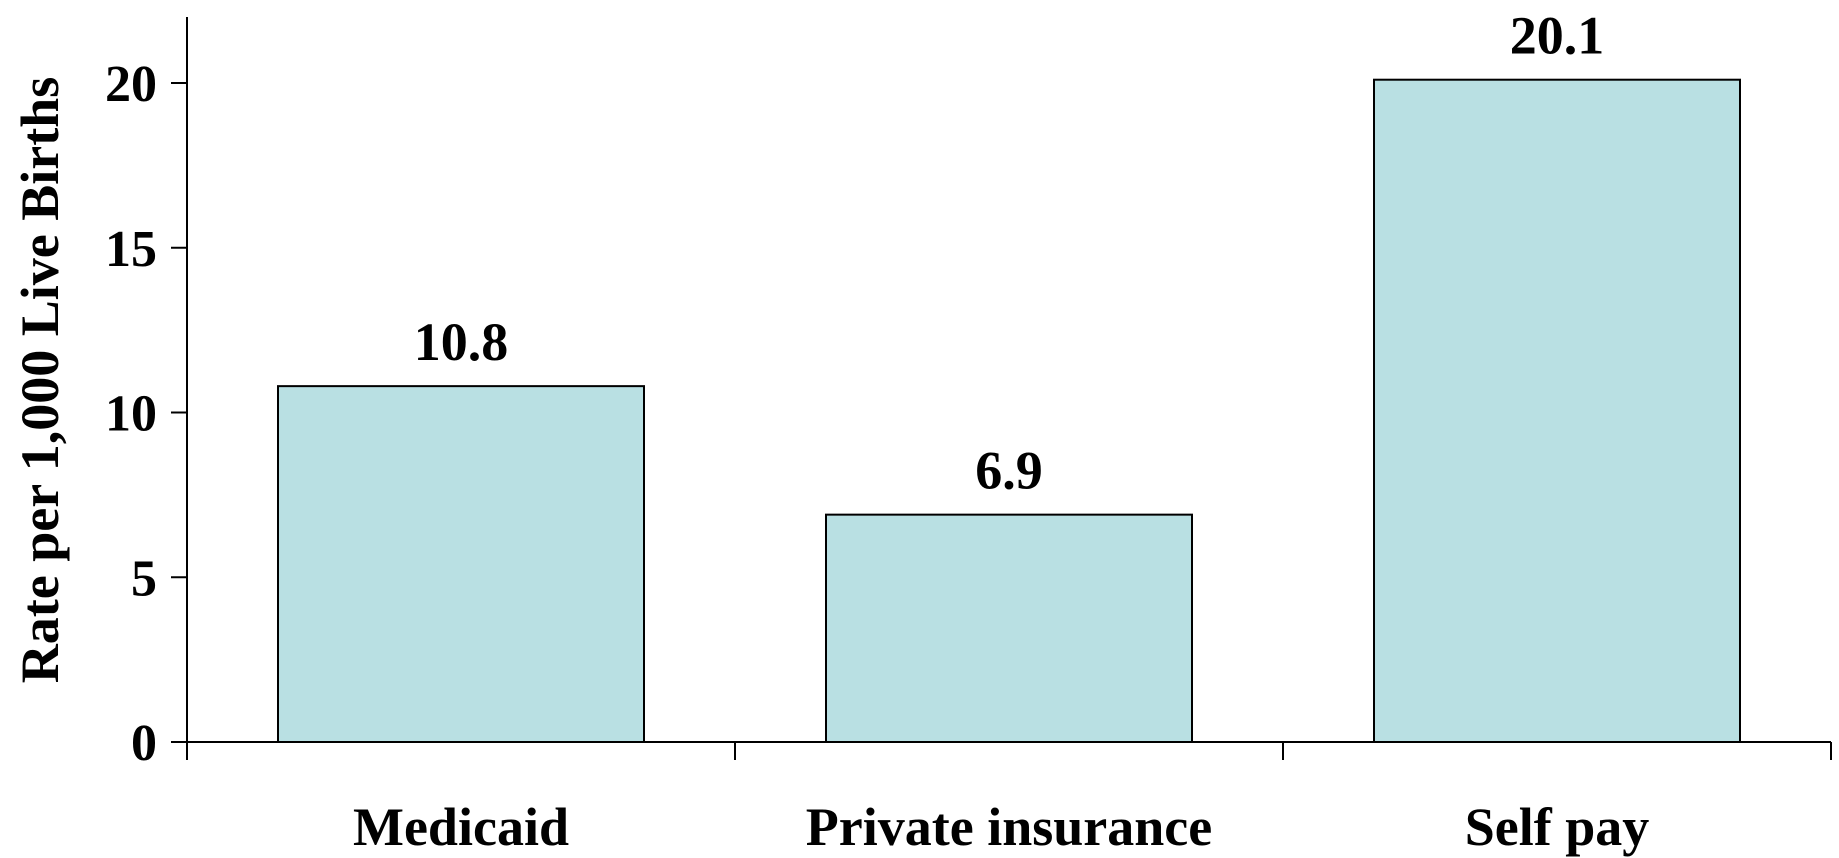 This screenshot has width=1839, height=858. Describe the element at coordinates (131, 249) in the screenshot. I see `y-tick-label: 15` at that location.